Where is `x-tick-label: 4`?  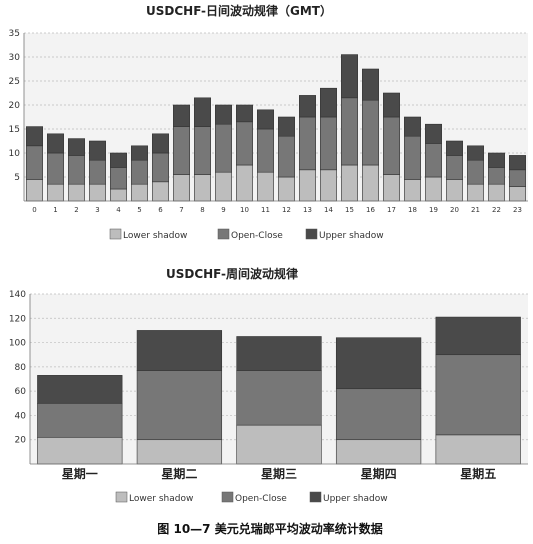
x-tick-label: 4 is located at coordinates (118, 210).